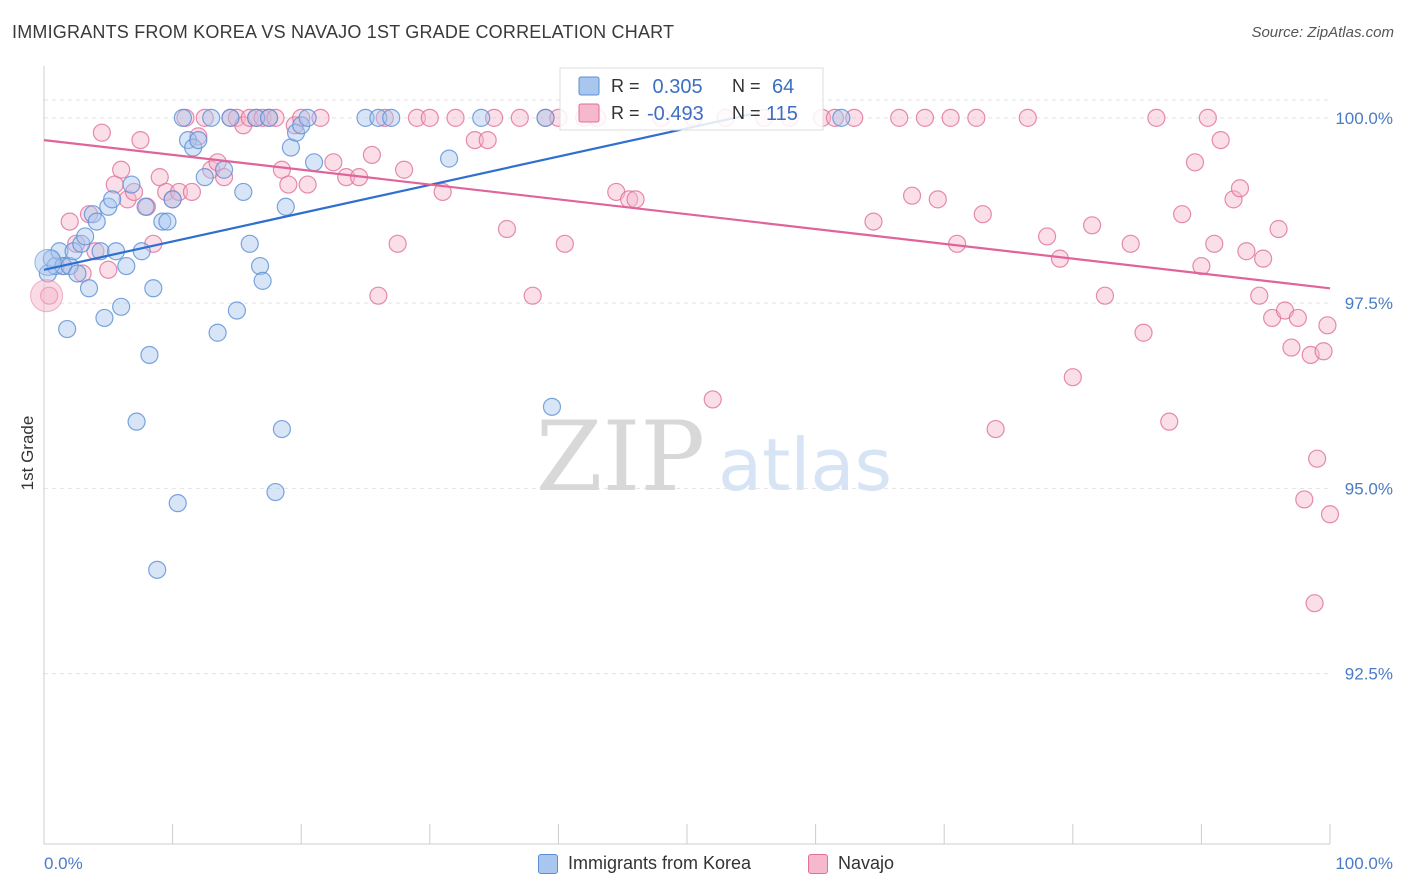 This screenshot has height=892, width=1406. Describe the element at coordinates (1364, 863) in the screenshot. I see `x-tick-label-max: 100.0%` at that location.